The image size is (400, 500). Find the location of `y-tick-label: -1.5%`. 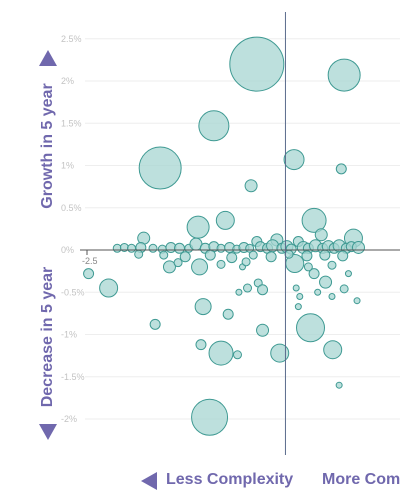

y-tick-label: -1.5% is located at coordinates (73, 377).